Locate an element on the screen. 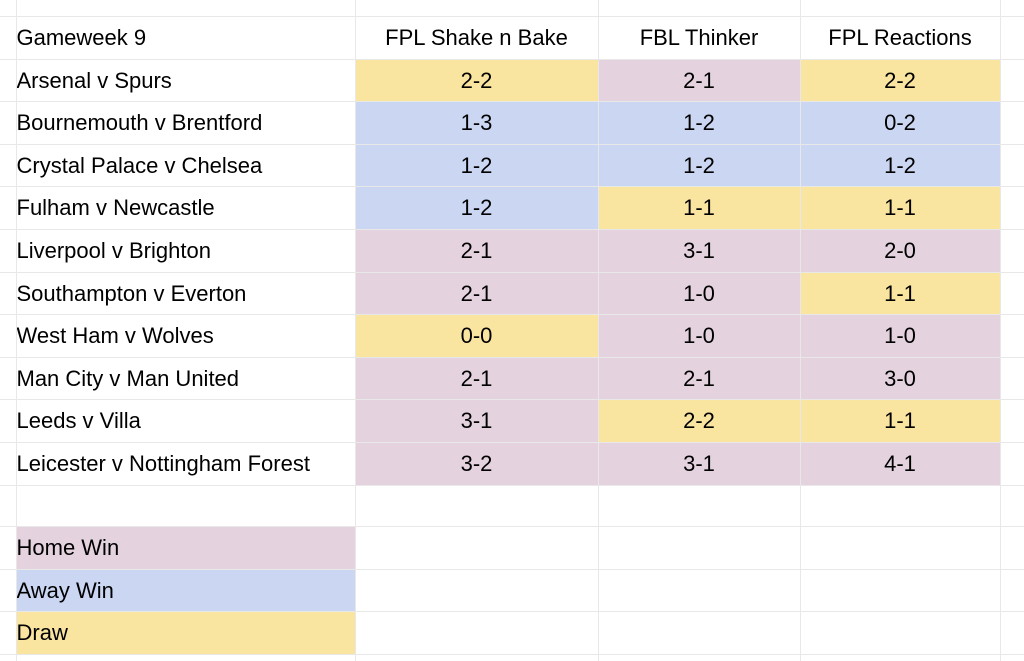 The height and width of the screenshot is (661, 1024). fixture-name-cell: West Ham v Wolves is located at coordinates (186, 336).